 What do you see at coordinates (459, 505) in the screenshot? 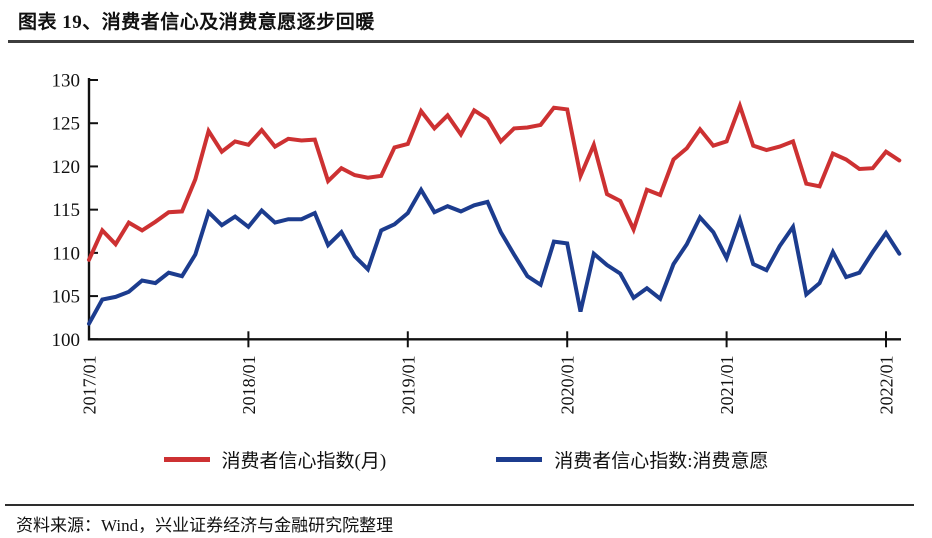
I see `source-divider` at bounding box center [459, 505].